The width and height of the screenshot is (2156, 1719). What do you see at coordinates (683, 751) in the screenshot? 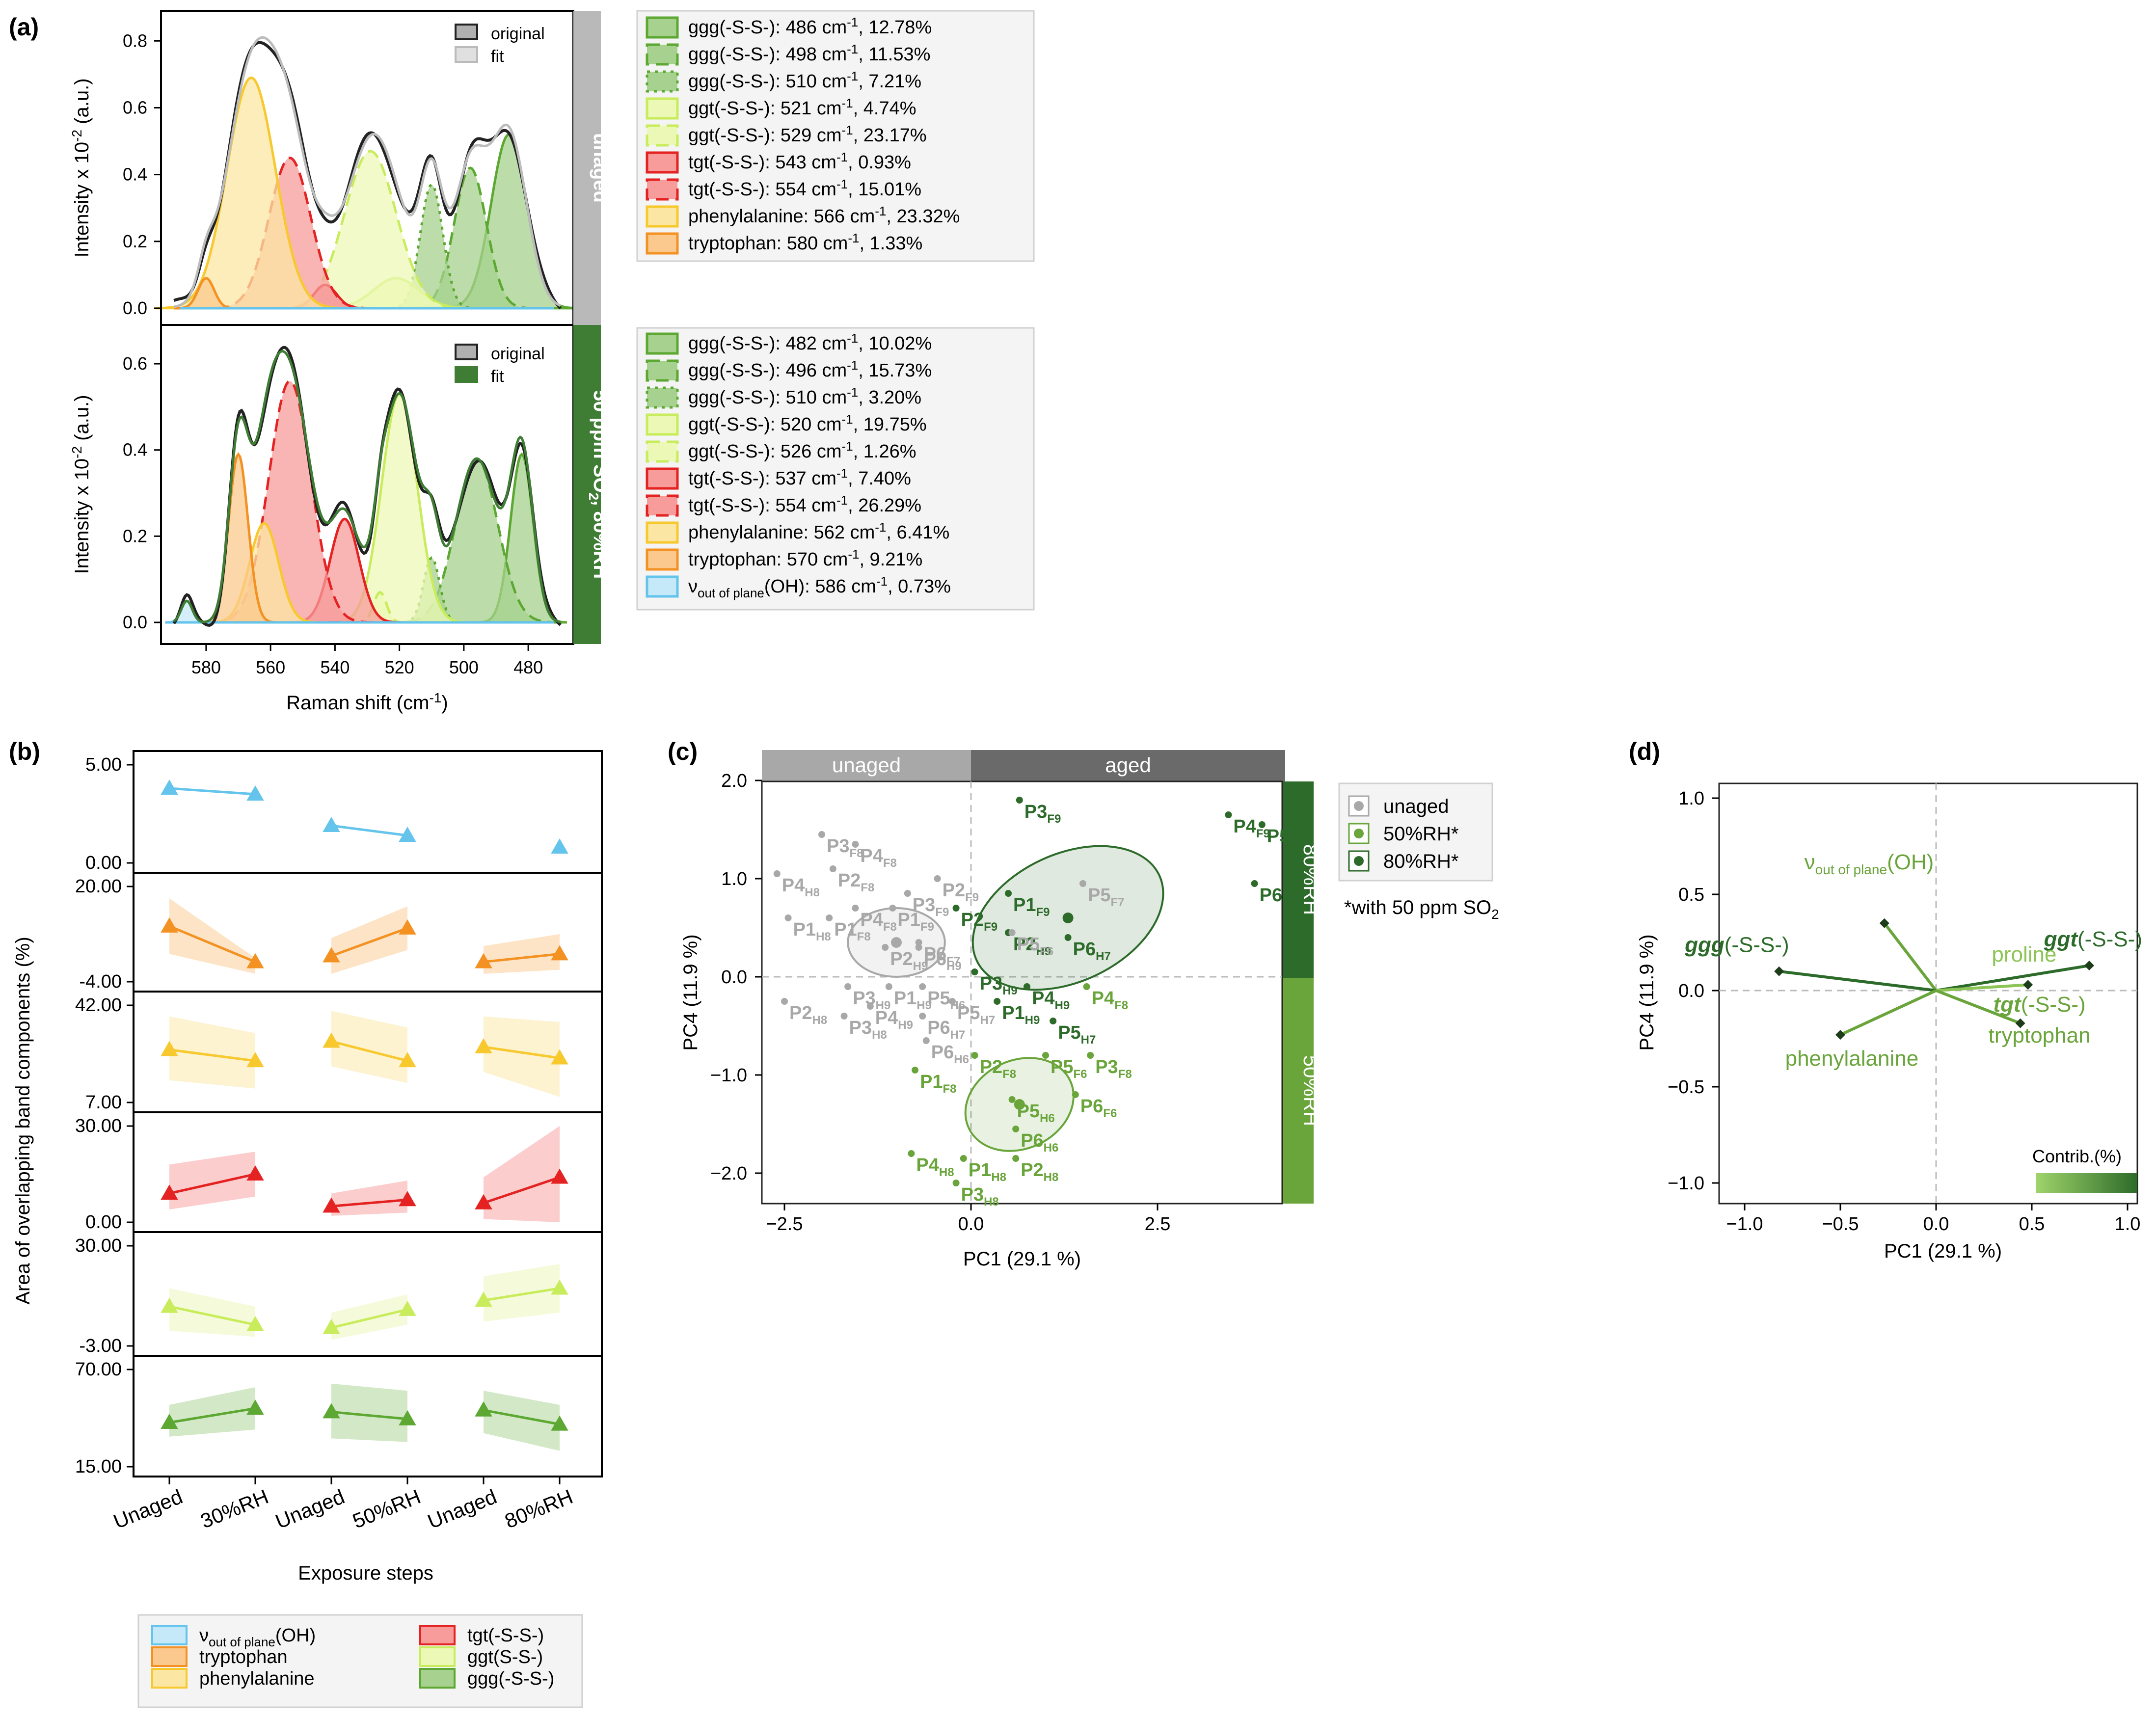
I see `panel-c-label: (c)` at bounding box center [683, 751].